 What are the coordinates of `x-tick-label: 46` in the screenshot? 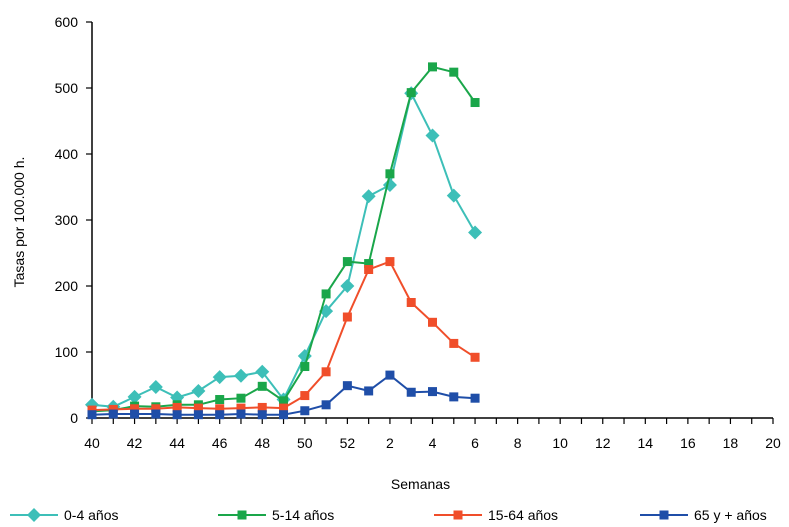 It's located at (220, 443).